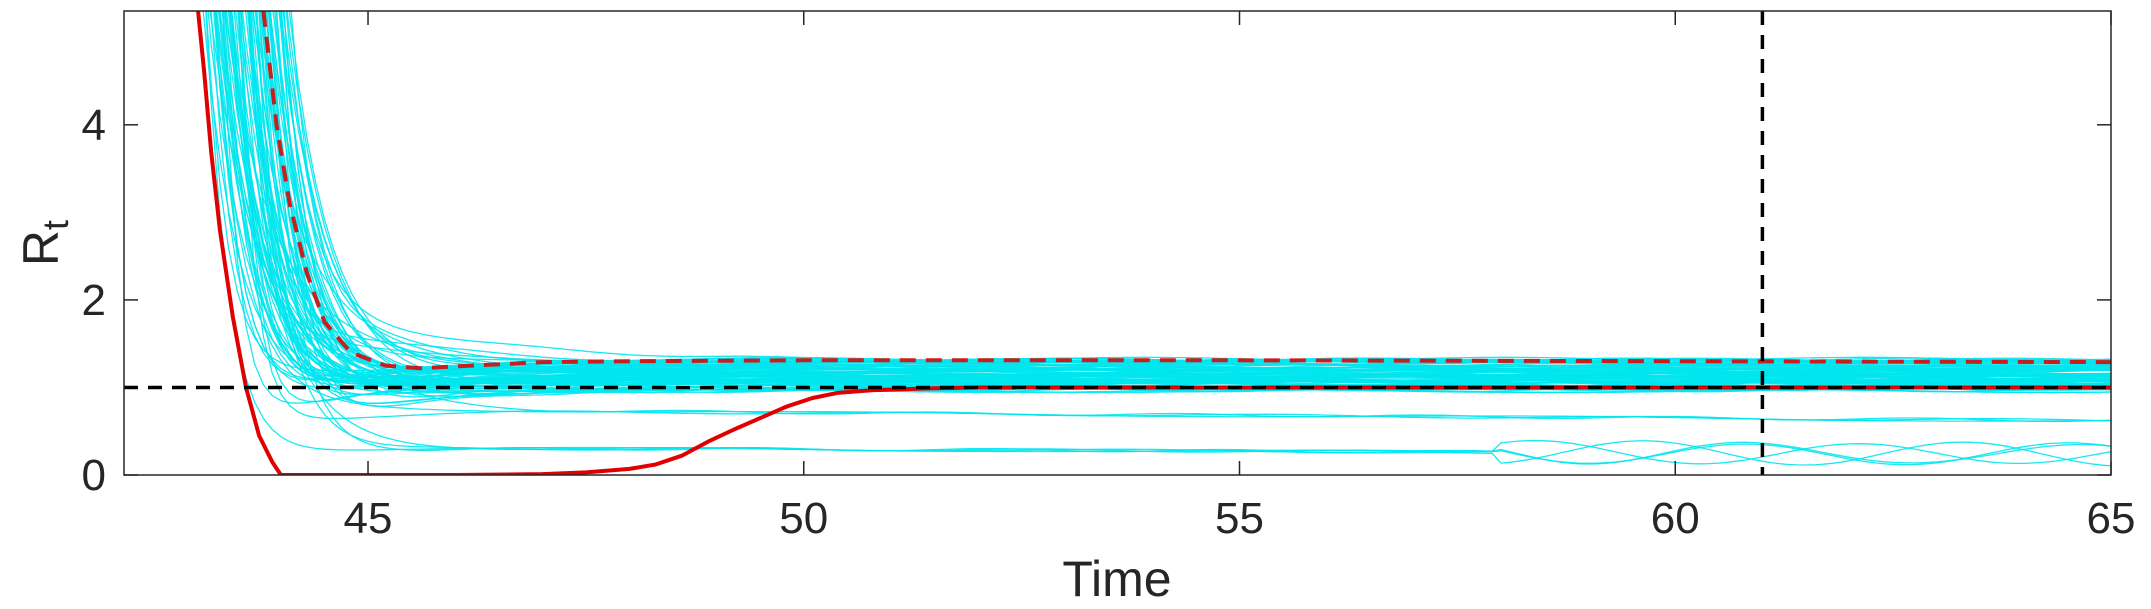 This screenshot has height=609, width=2151. I want to click on y-axis-title: Rt, so click(44, 243).